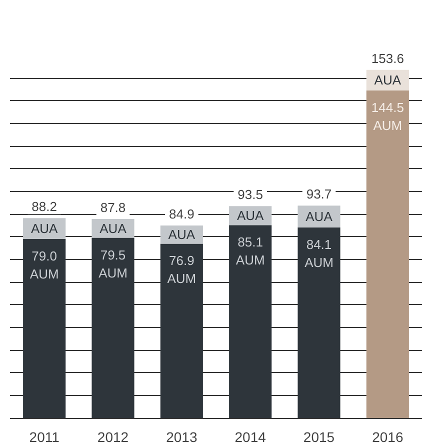 The width and height of the screenshot is (422, 448). I want to click on data-label: 79.5, so click(113, 254).